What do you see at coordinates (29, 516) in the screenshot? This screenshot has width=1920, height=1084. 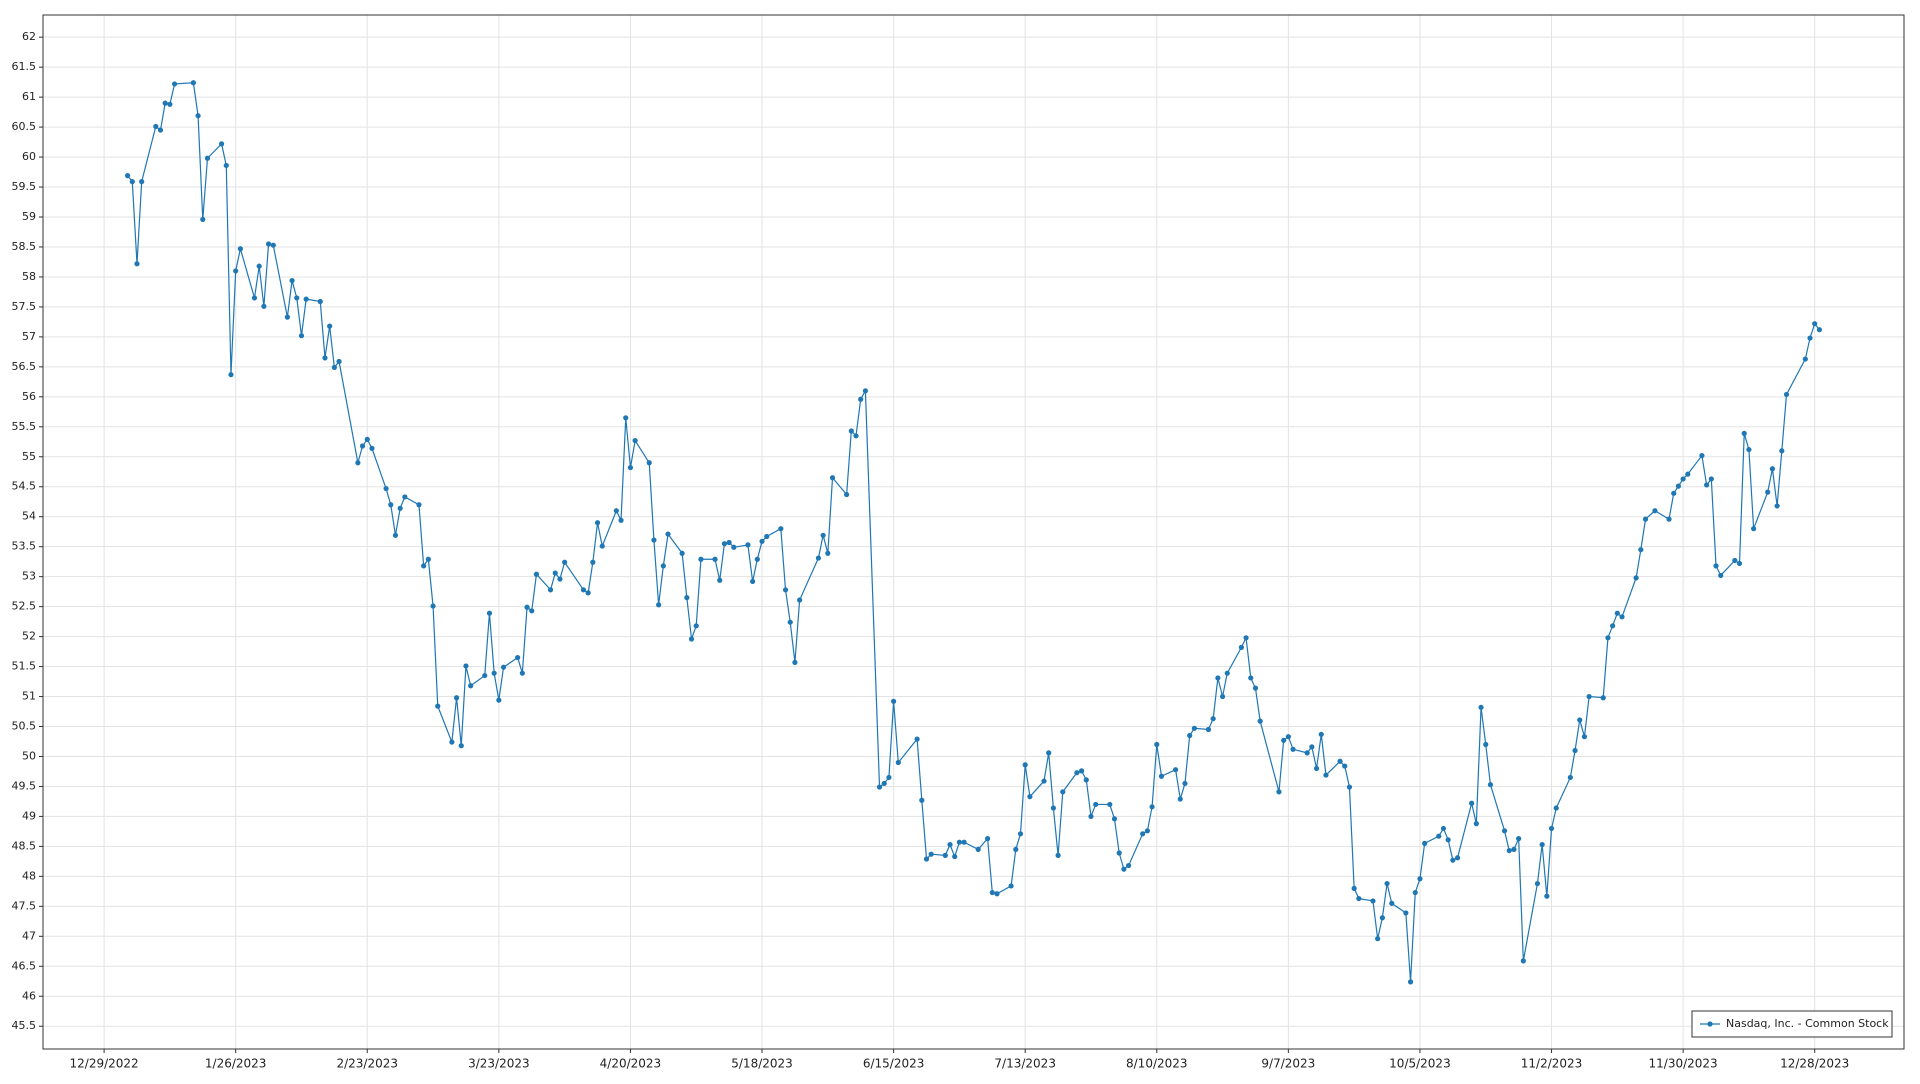 I see `y-tick-label: 54` at bounding box center [29, 516].